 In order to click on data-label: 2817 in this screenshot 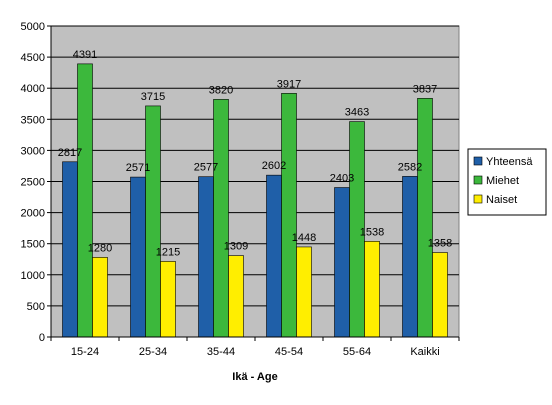, I will do `click(70, 153)`.